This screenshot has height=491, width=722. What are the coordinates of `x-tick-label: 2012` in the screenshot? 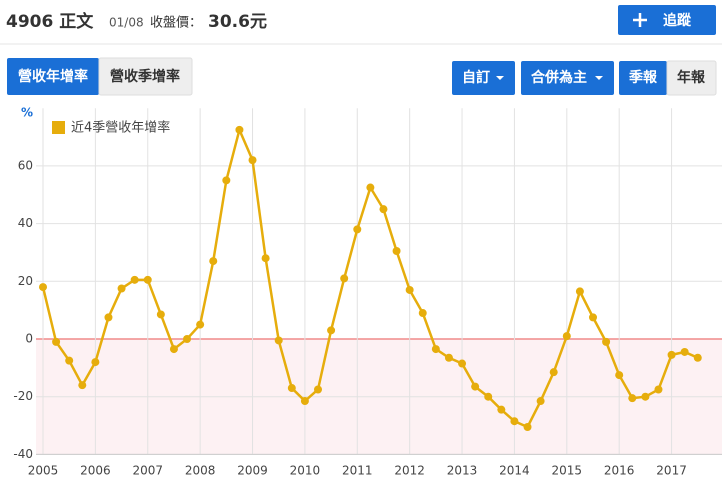 It's located at (409, 471).